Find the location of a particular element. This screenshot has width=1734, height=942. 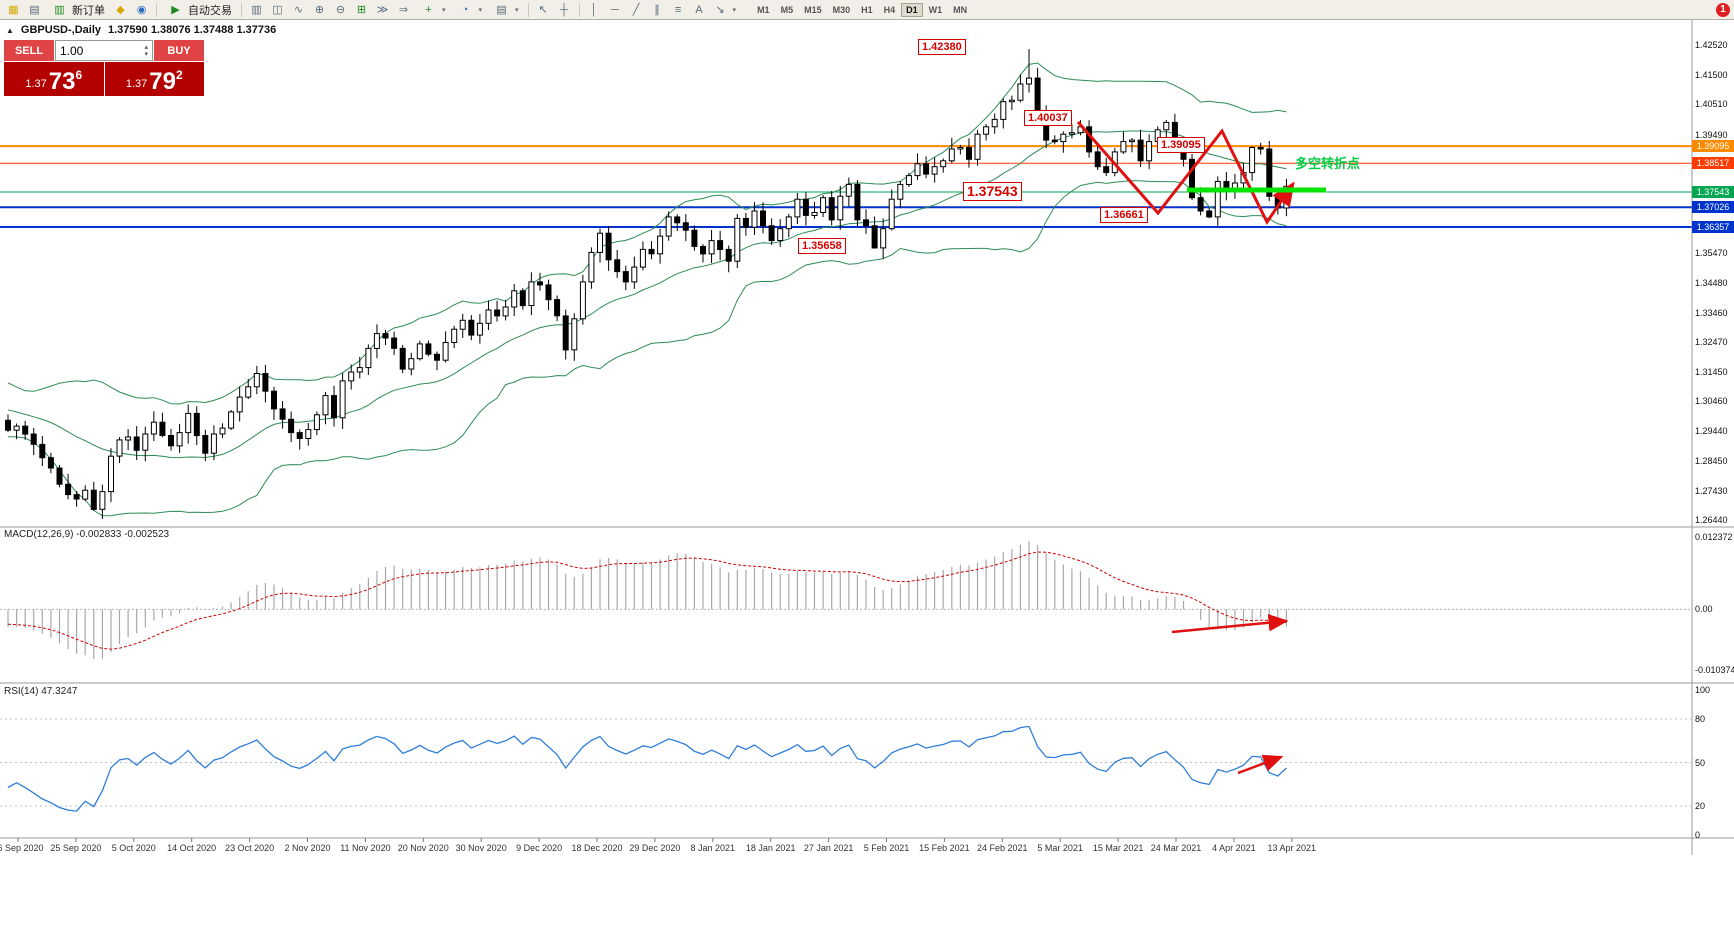

periods-button: ◔ ▾ is located at coordinates (469, 10).